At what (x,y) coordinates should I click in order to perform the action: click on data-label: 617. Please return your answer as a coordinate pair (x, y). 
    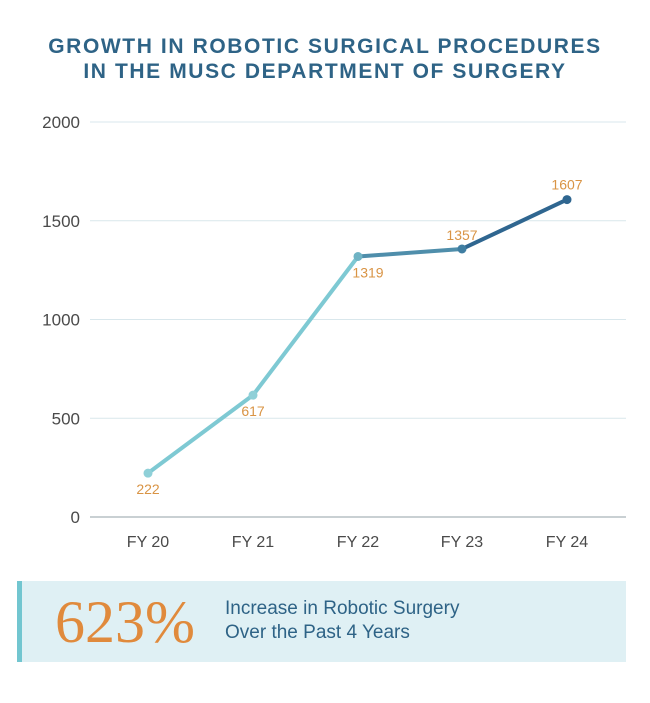
    Looking at the image, I should click on (253, 411).